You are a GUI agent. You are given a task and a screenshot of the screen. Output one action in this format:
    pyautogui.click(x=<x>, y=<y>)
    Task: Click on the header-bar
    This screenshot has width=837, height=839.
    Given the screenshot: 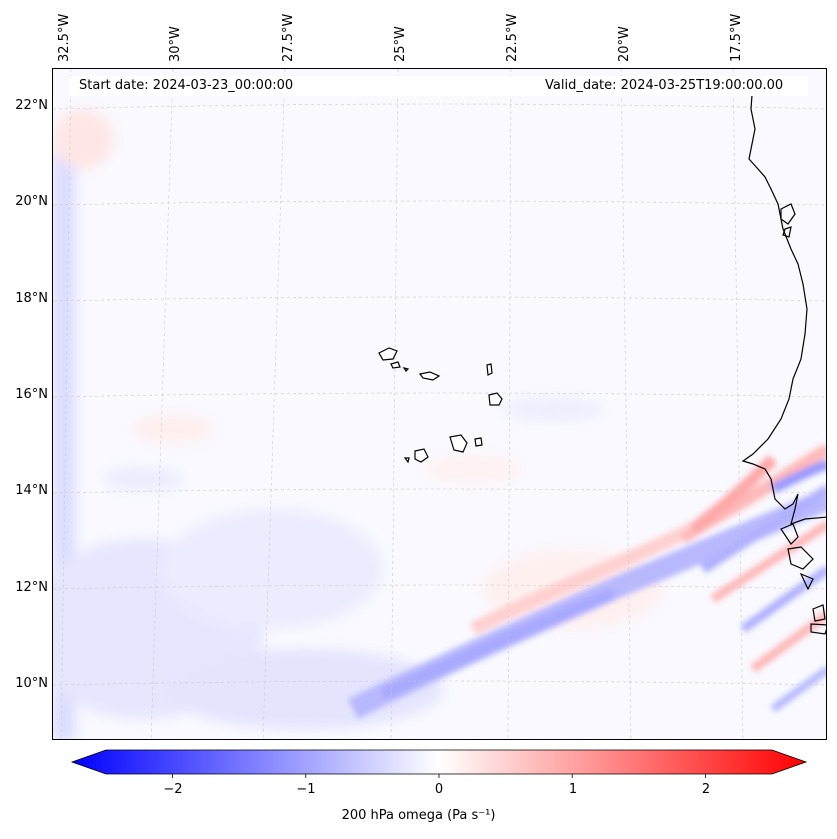 What is the action you would take?
    pyautogui.click(x=439, y=86)
    